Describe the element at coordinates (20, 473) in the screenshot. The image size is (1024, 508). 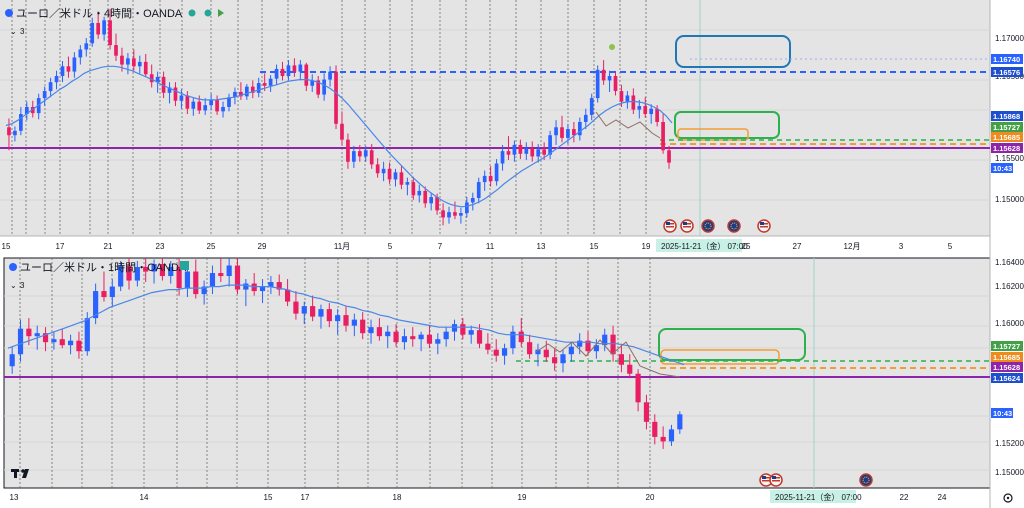
I see `tradingview-logo-icon` at that location.